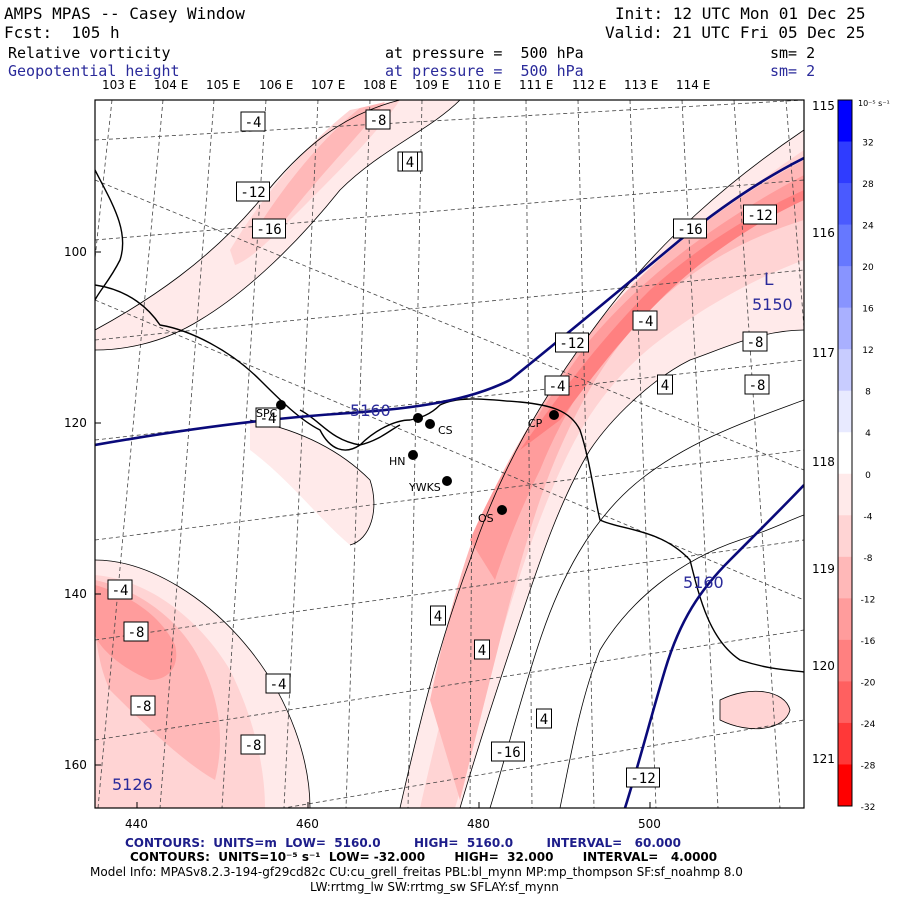 This screenshot has width=900, height=900. I want to click on x-tick-label: 440, so click(136, 824).